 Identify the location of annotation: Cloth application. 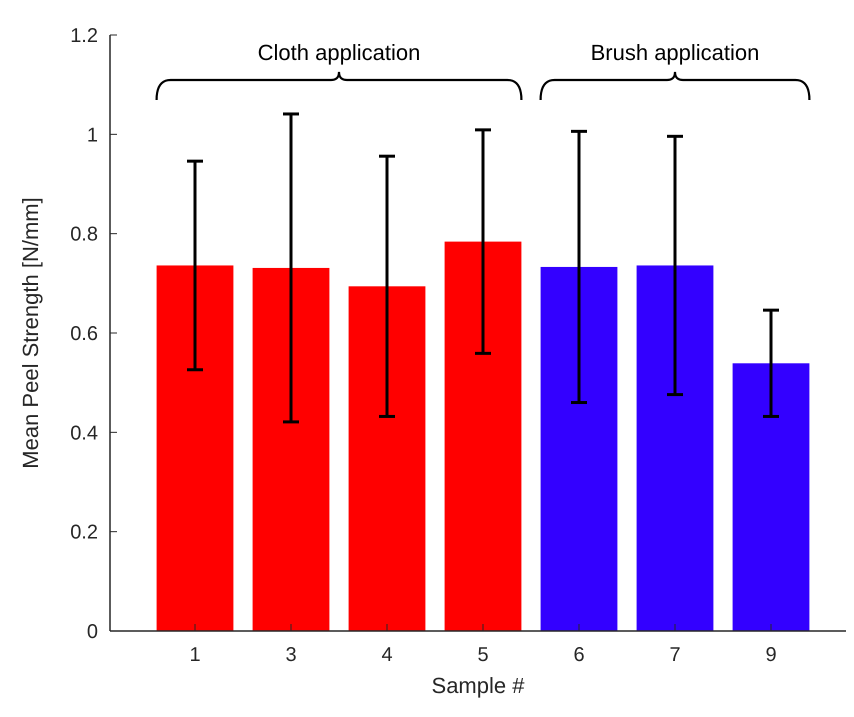
(339, 52).